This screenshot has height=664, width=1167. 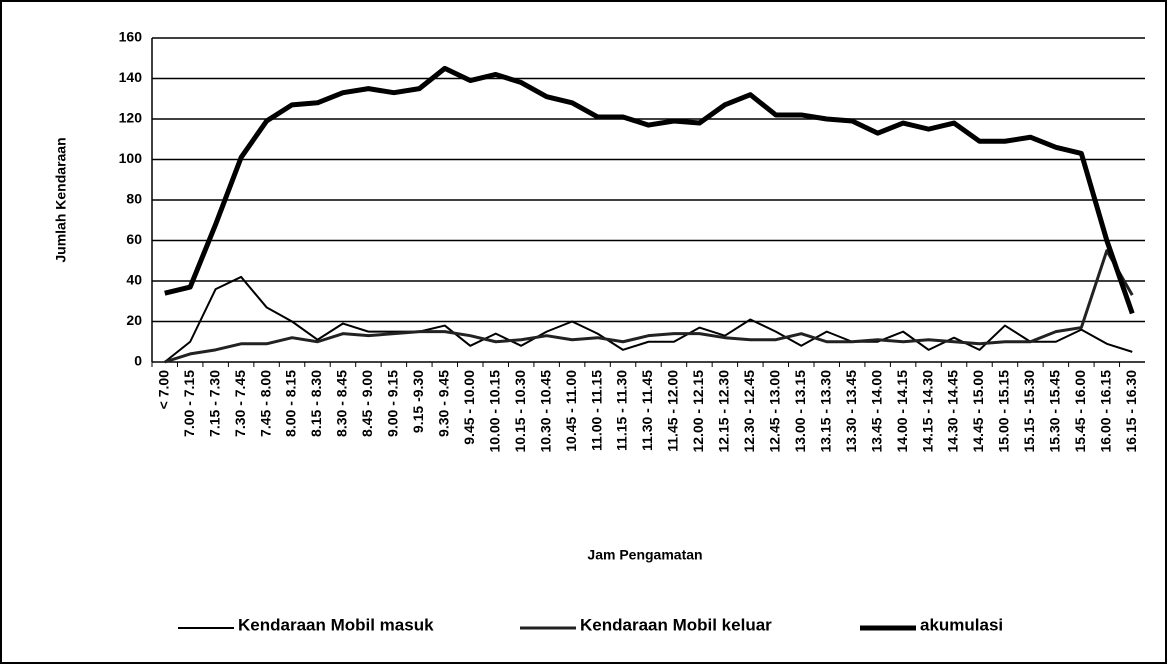 What do you see at coordinates (647, 410) in the screenshot?
I see `x-tick-label: 11.30 - 11.45` at bounding box center [647, 410].